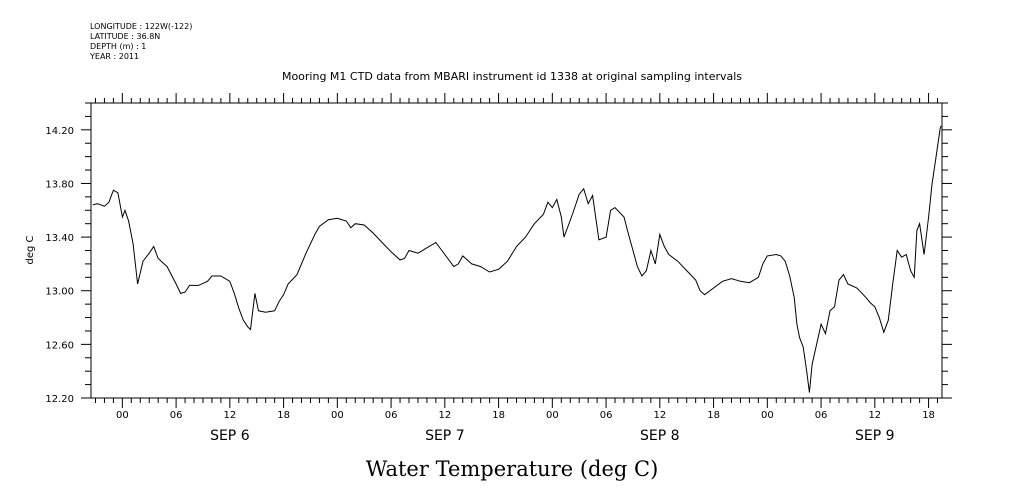 The width and height of the screenshot is (1009, 504). What do you see at coordinates (59, 345) in the screenshot?
I see `y-tick-label: 12.60` at bounding box center [59, 345].